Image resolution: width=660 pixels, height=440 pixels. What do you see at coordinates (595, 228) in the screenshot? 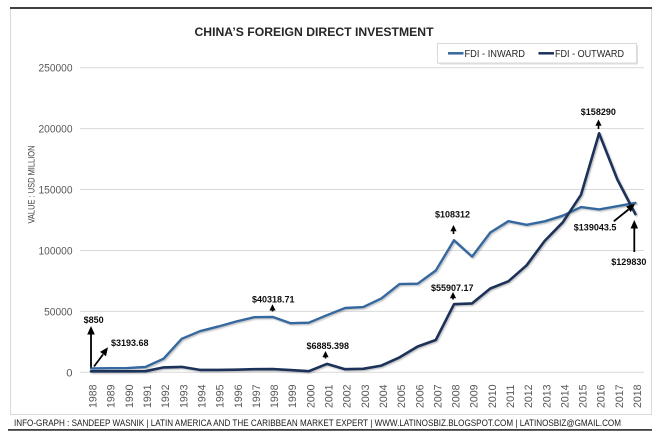
I see `svg-text: $139043.5` at bounding box center [595, 228].